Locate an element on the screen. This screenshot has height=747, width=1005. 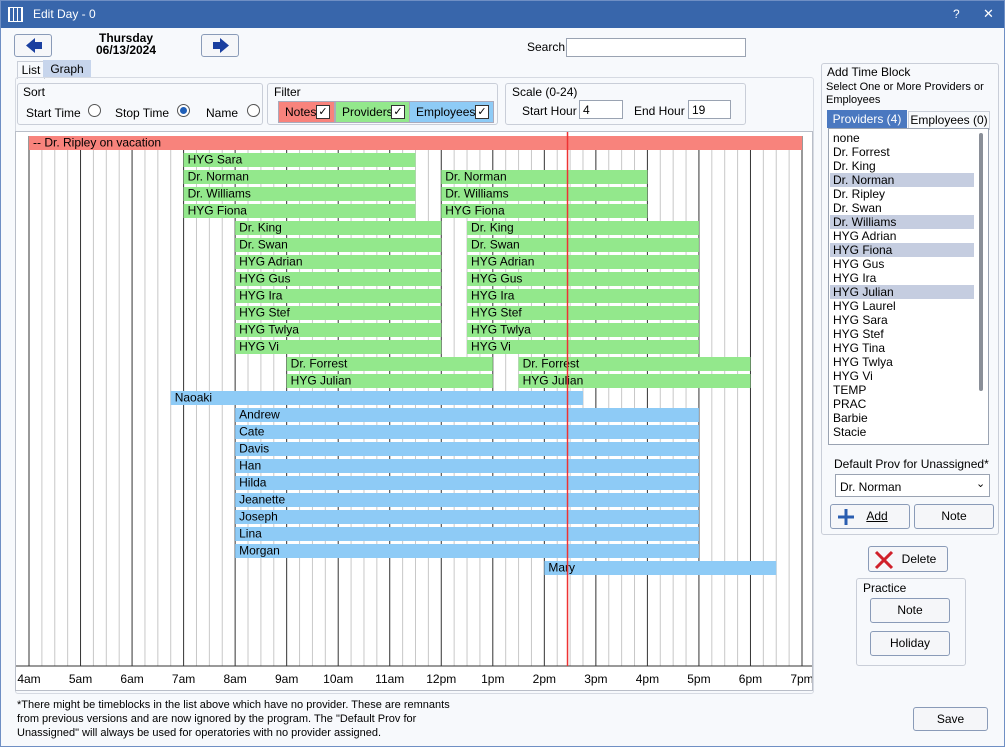
provider-item: Dr. Swan is located at coordinates (857, 208).